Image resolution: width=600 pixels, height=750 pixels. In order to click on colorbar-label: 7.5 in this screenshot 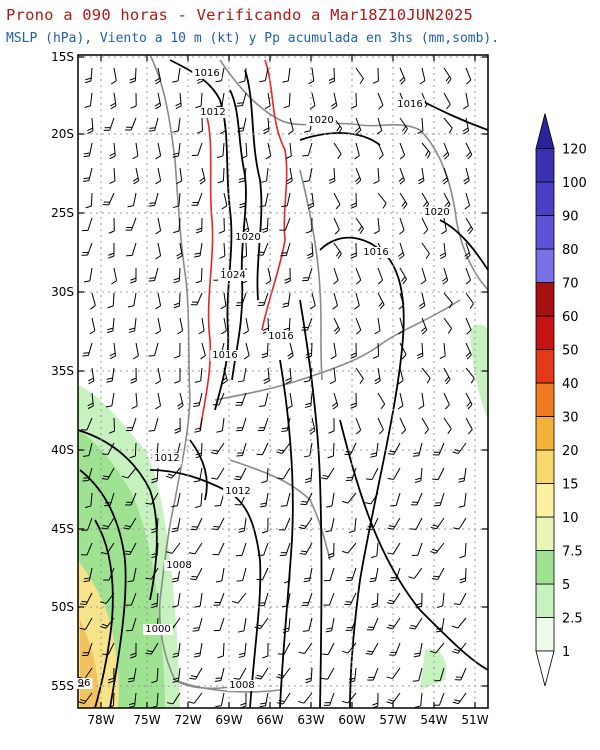, I will do `click(572, 552)`.